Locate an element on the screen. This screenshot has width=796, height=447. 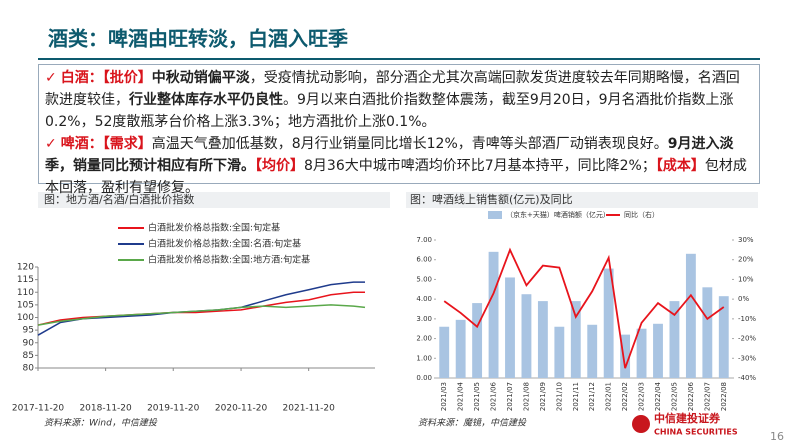
y-tick-label: 3.00 is located at coordinates (424, 319).